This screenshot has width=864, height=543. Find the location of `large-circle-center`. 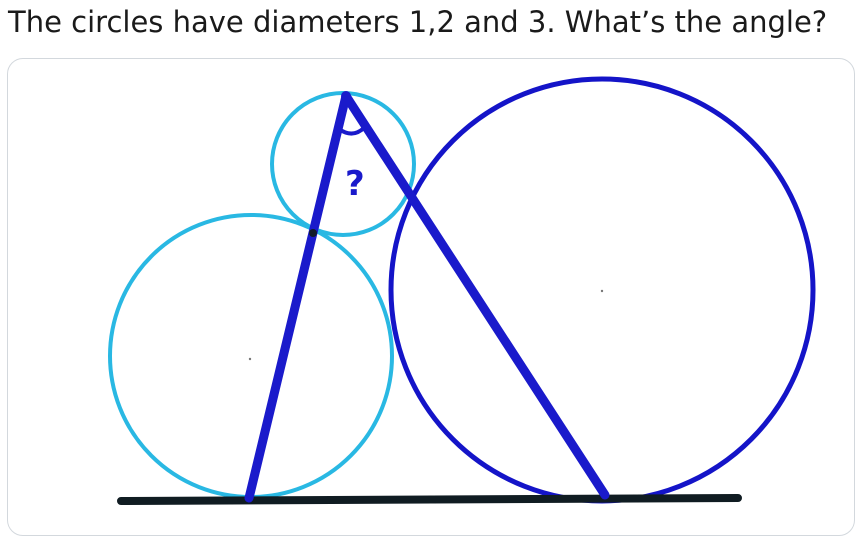

large-circle-center is located at coordinates (602, 291).